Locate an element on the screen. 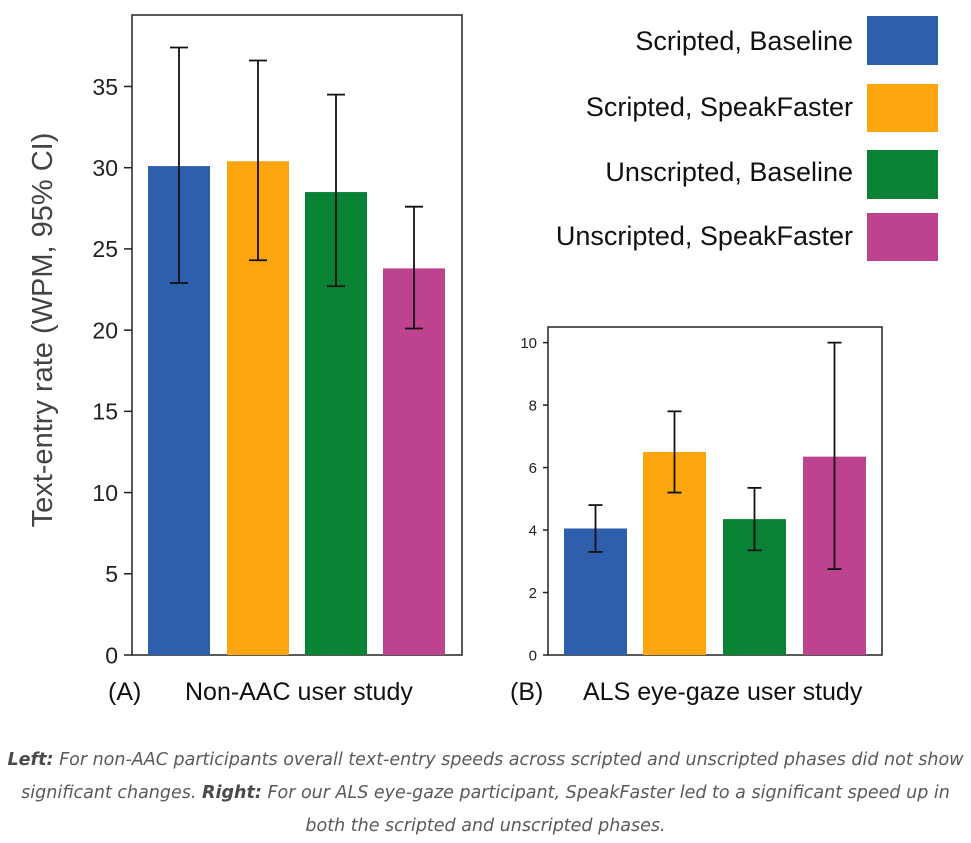 Image resolution: width=971 pixels, height=843 pixels. panel-b-ytick-label: 2 is located at coordinates (533, 593).